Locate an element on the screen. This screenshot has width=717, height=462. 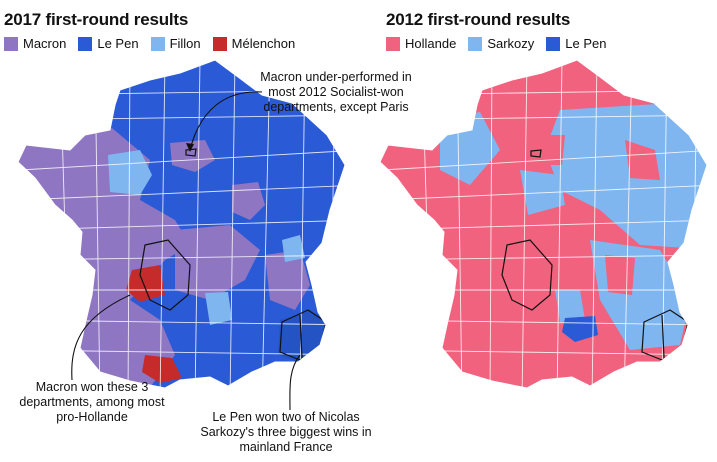
paris-marker is located at coordinates (191, 152).